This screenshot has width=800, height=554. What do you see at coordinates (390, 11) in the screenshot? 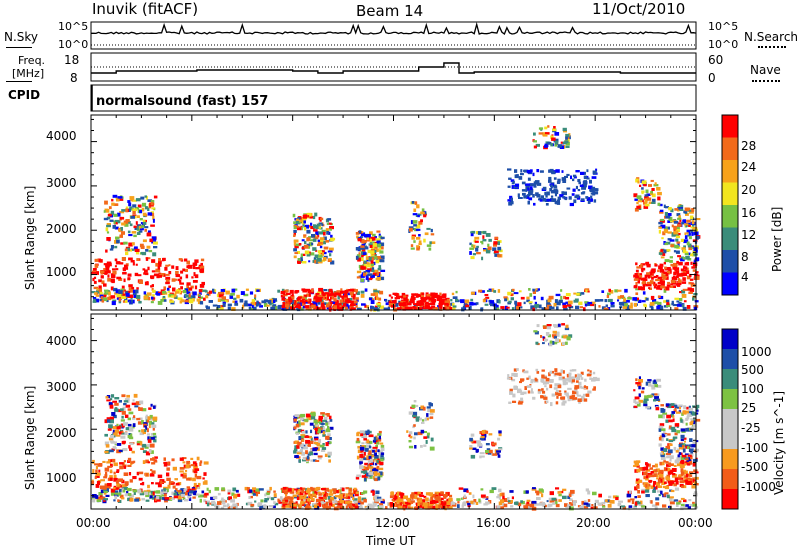
I see `beam-title: Beam 14` at bounding box center [390, 11].